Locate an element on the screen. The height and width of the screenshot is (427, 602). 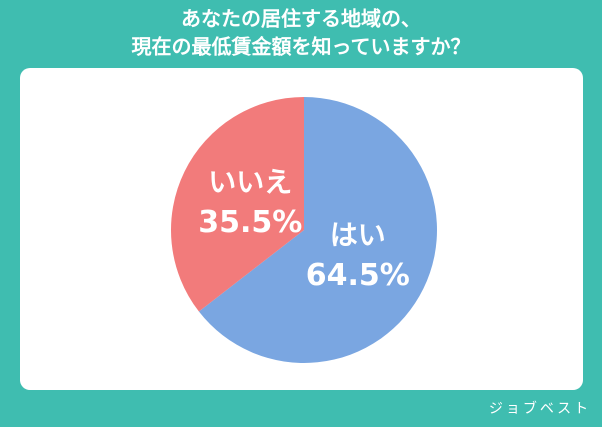
value-label: 64.5% is located at coordinates (358, 275).